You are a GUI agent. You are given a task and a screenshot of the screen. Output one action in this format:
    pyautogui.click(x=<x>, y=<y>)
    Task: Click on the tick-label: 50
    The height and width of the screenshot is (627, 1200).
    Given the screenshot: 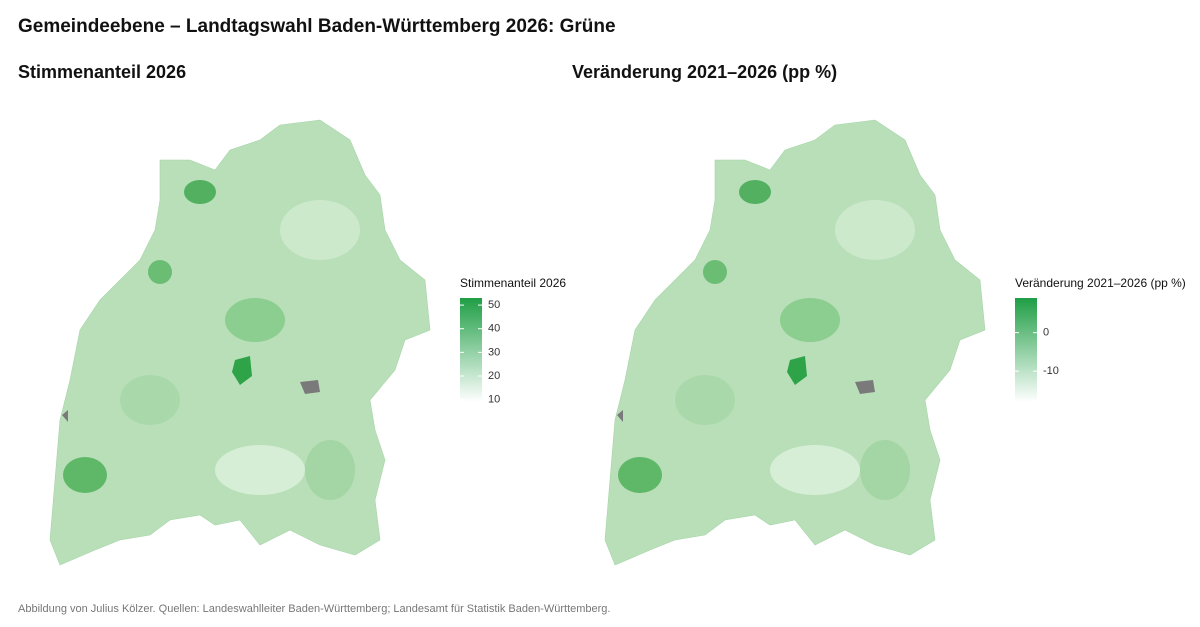 What is the action you would take?
    pyautogui.click(x=494, y=305)
    